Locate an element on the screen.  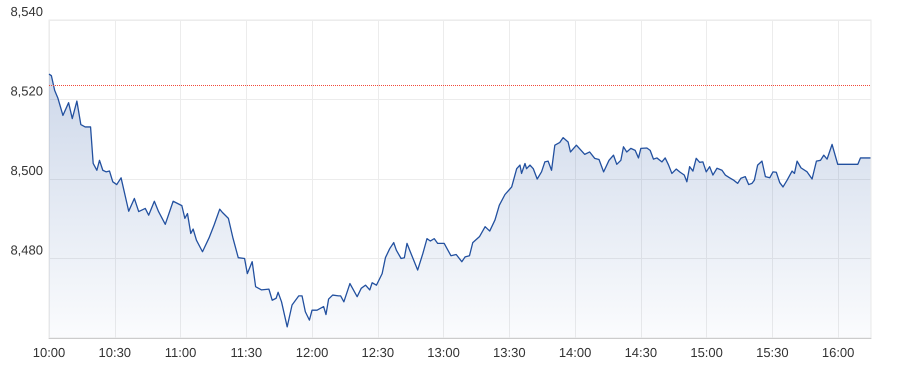
x-tick-label: 11:30 is located at coordinates (246, 352).